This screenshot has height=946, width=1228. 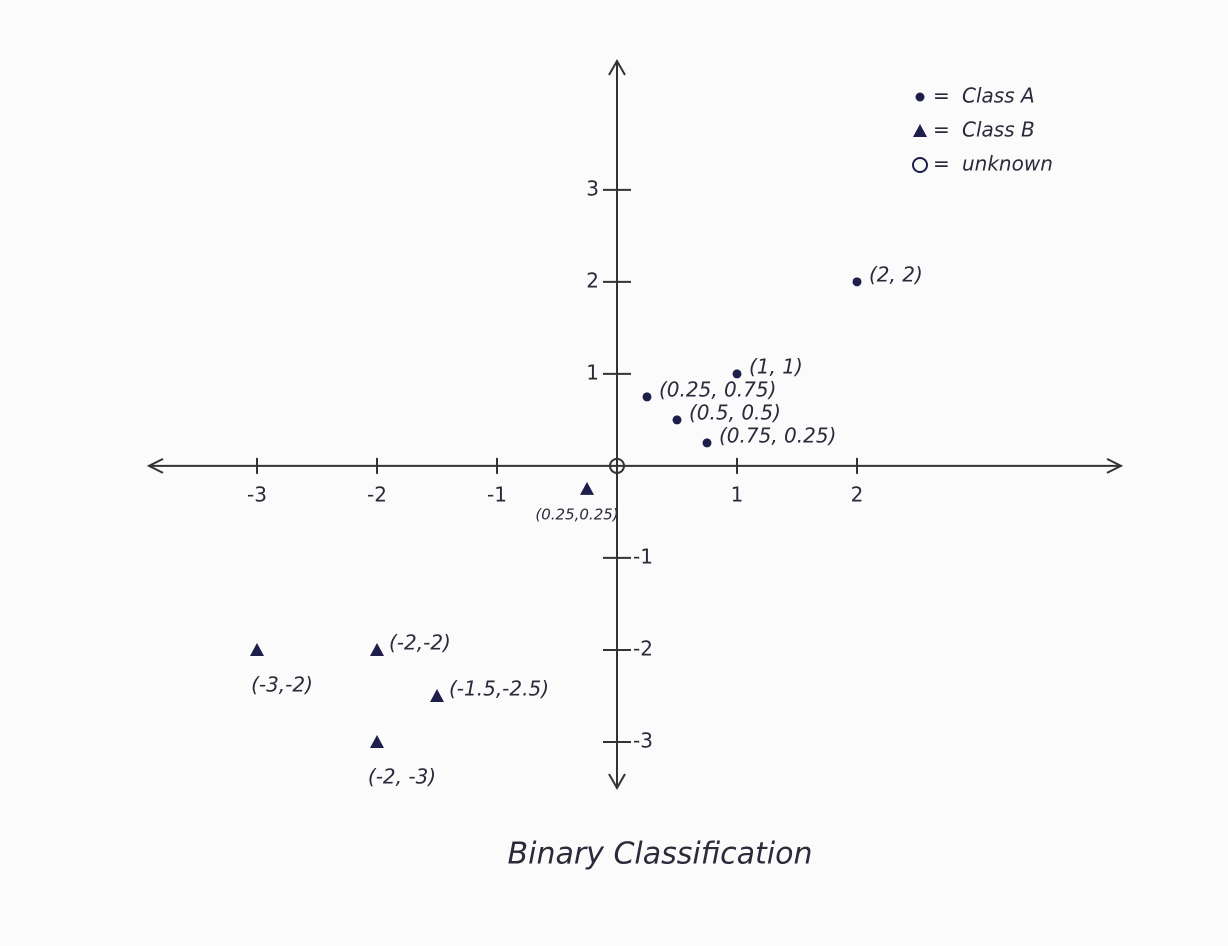 I want to click on point-label: (0.25,0.25), so click(x=576, y=514).